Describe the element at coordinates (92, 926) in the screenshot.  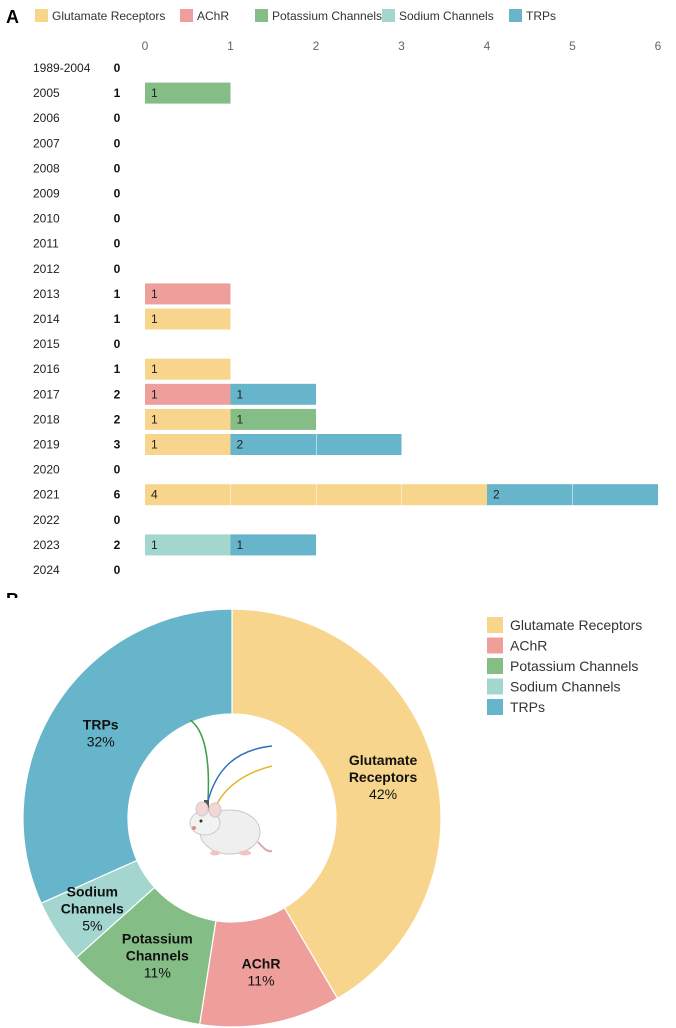
I see `donut-percent-sodium-channels: 5%` at that location.